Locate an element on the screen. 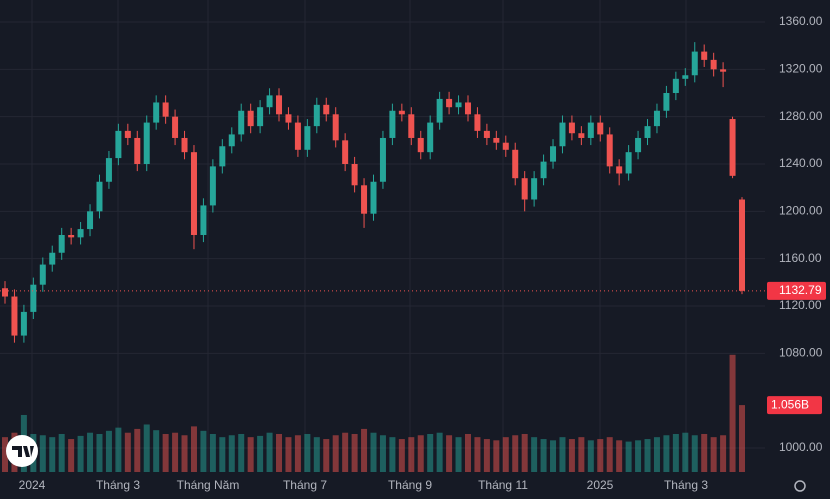 The width and height of the screenshot is (830, 499). gear is located at coordinates (800, 486).